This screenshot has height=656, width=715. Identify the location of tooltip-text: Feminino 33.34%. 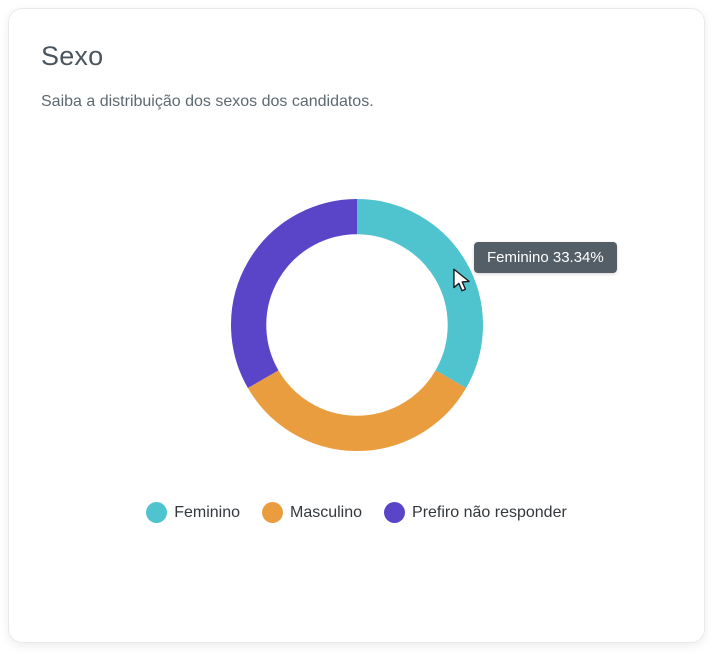
(545, 257).